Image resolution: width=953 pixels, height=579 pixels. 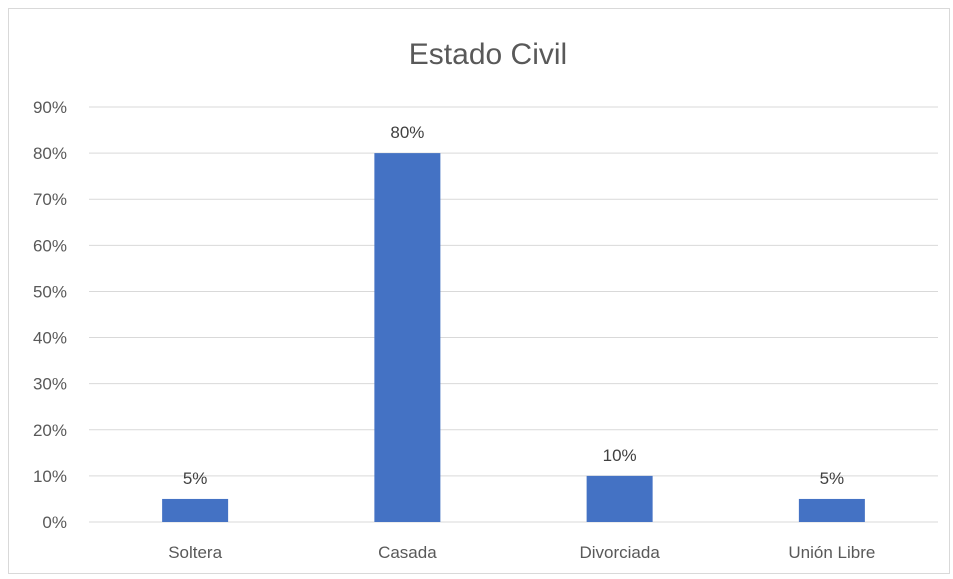 What do you see at coordinates (50, 476) in the screenshot?
I see `y-tick-label: 10%` at bounding box center [50, 476].